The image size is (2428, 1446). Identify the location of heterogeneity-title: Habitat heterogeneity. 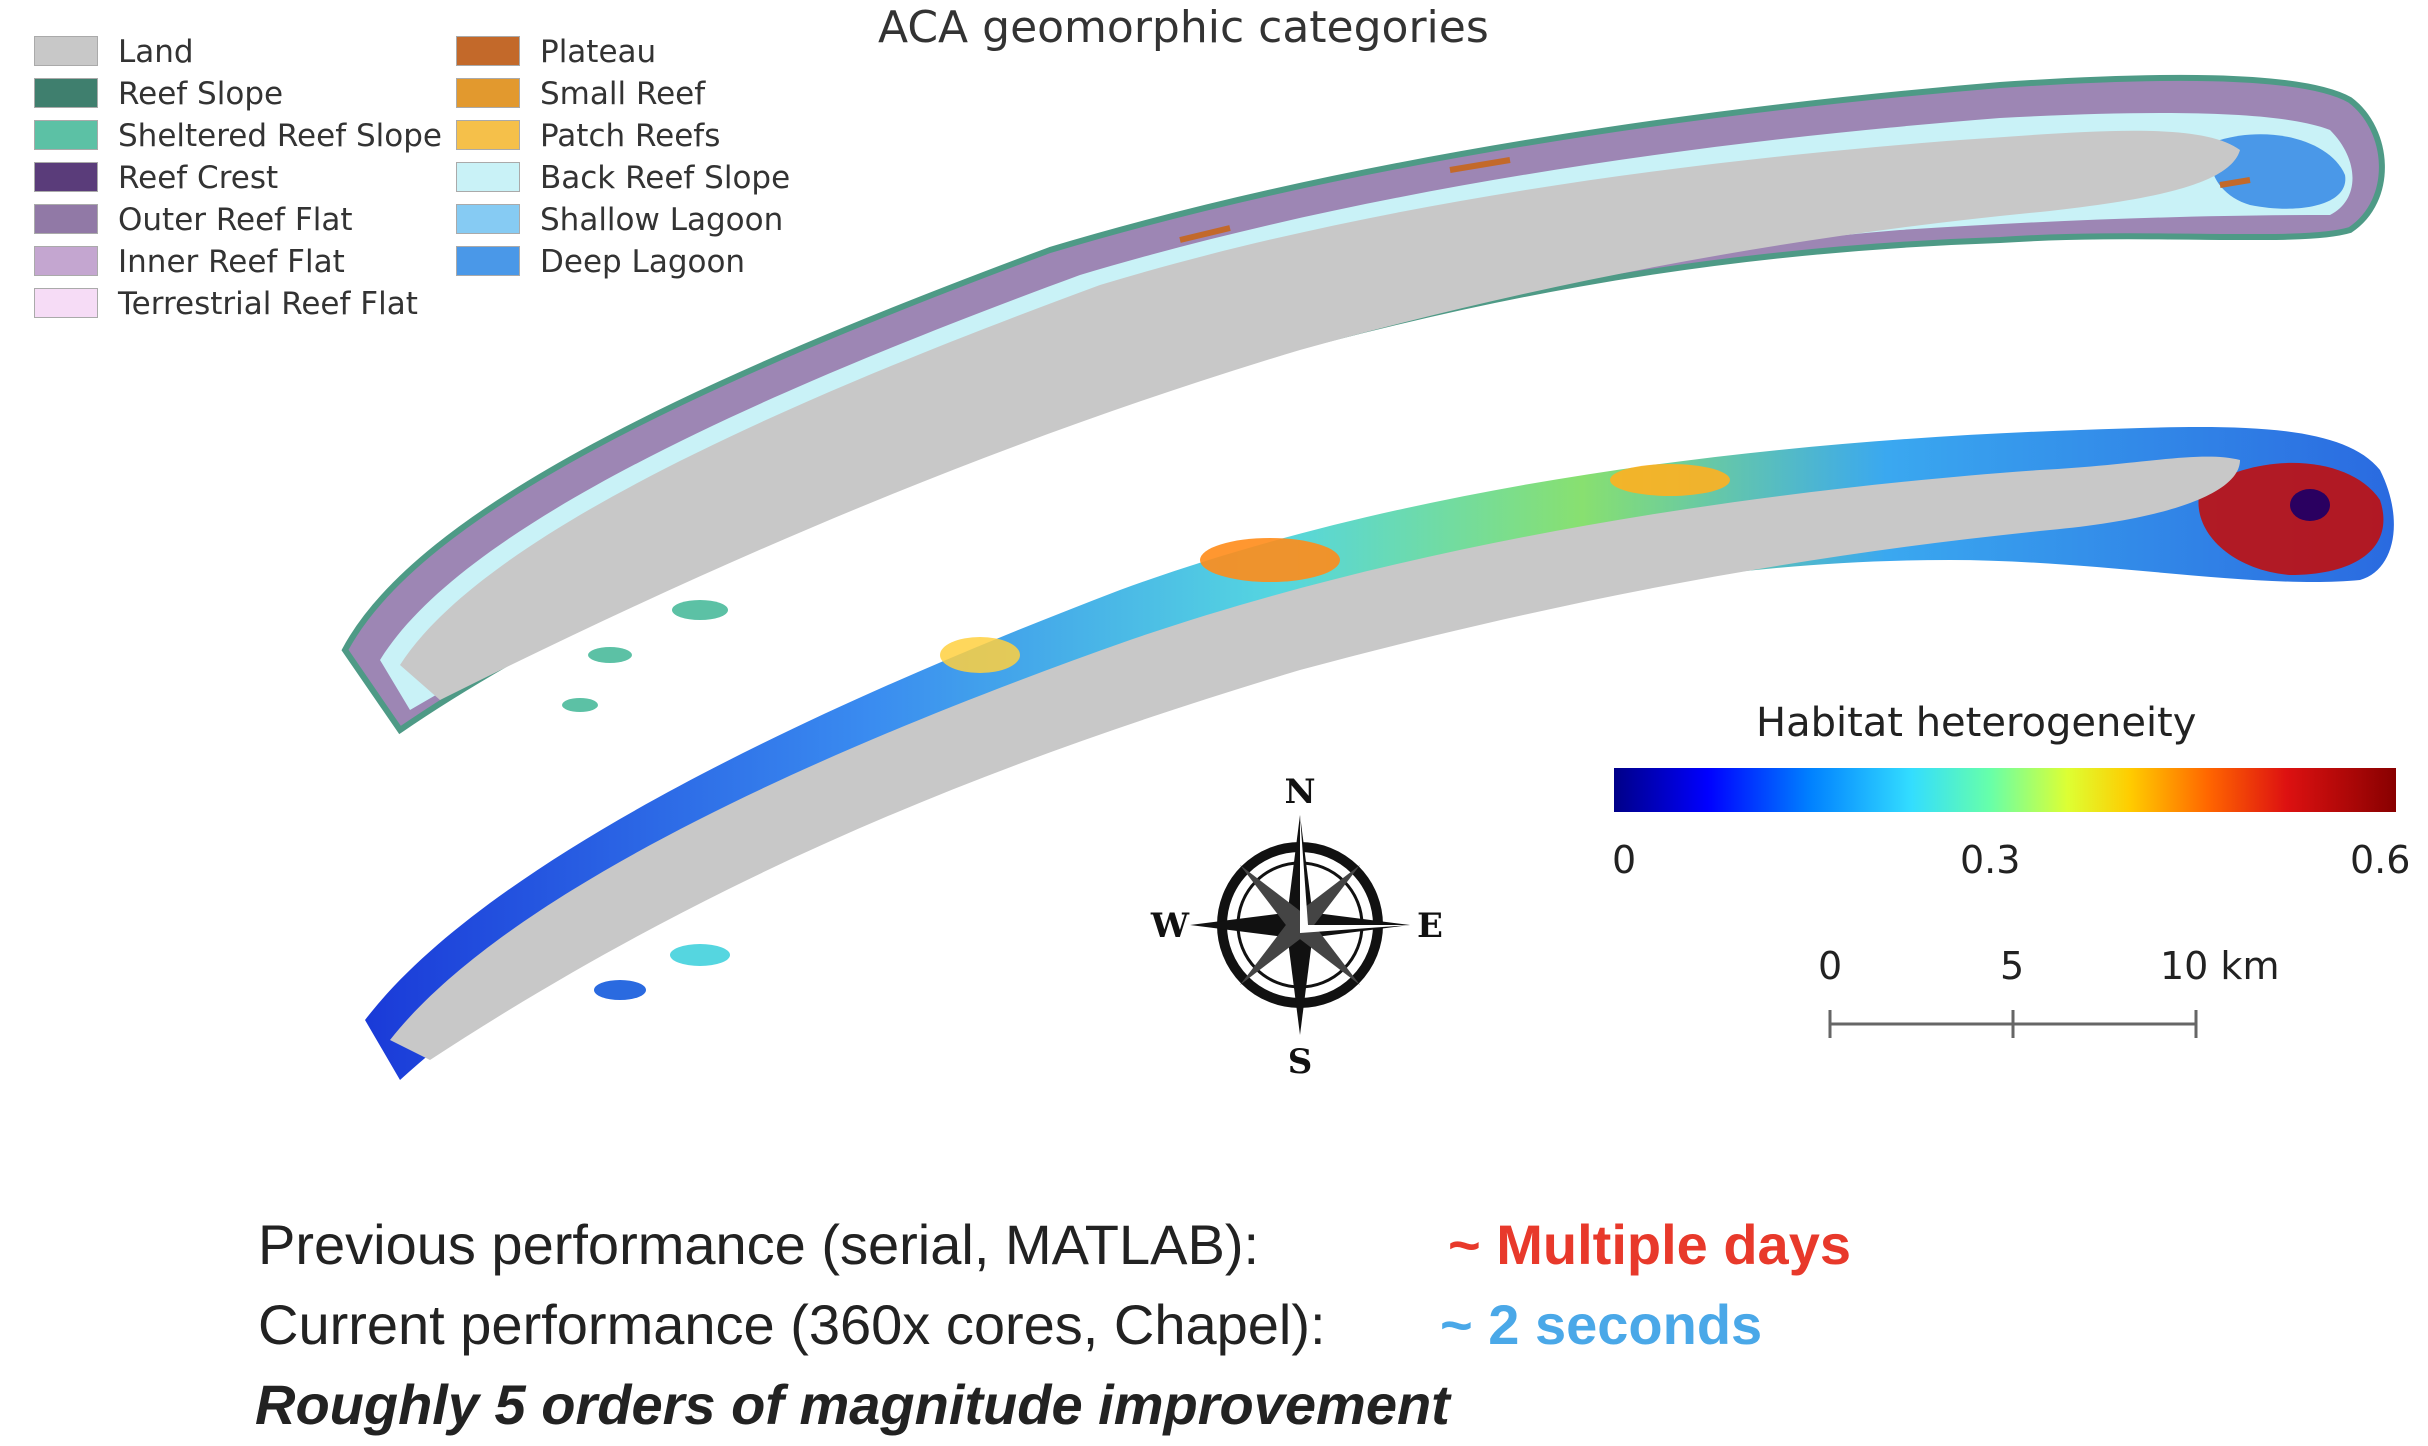
(1976, 723).